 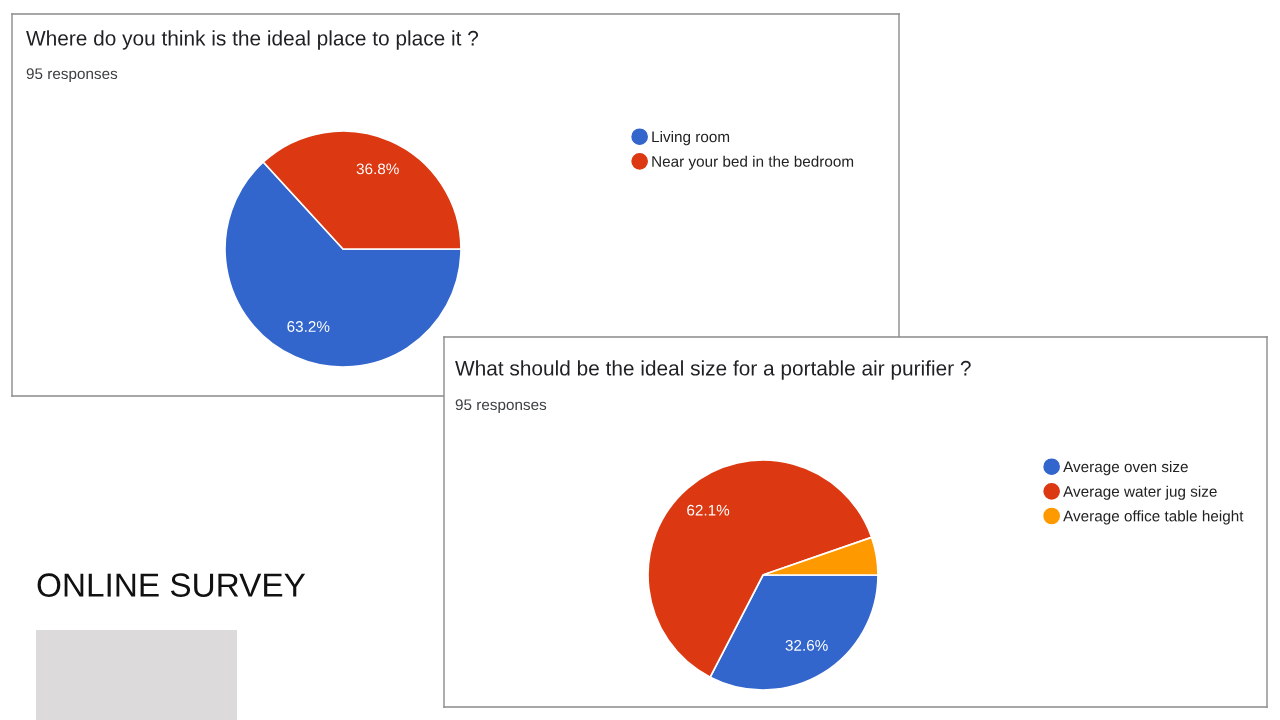 I want to click on legend-label: Near your bed in the bedroom, so click(x=753, y=162).